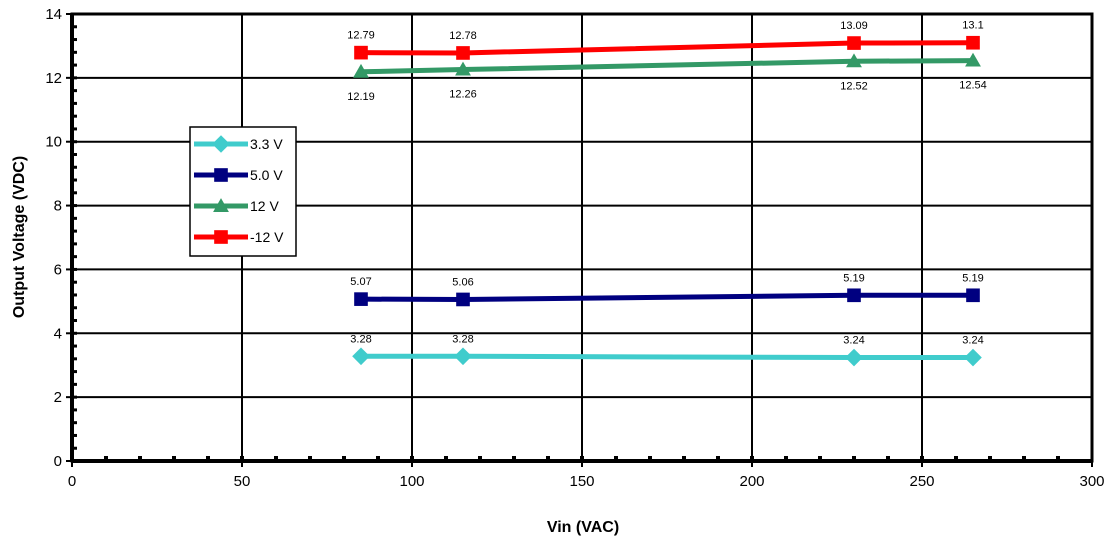 The height and width of the screenshot is (543, 1113). What do you see at coordinates (361, 97) in the screenshot?
I see `data-label: 12.19` at bounding box center [361, 97].